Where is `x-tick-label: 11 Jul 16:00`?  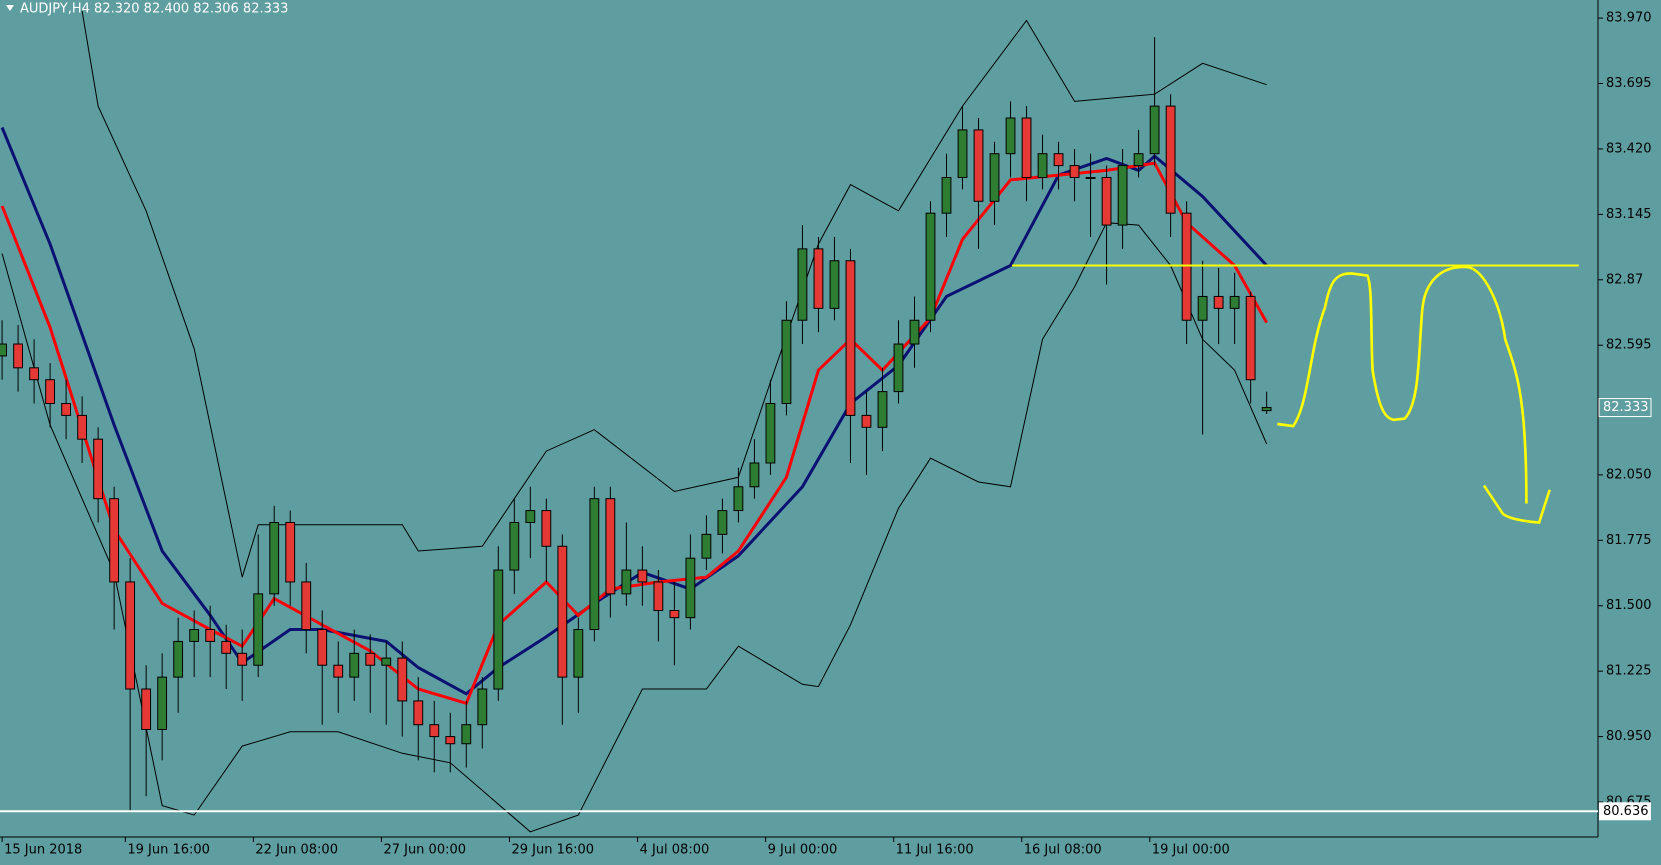
x-tick-label: 11 Jul 16:00 is located at coordinates (935, 850).